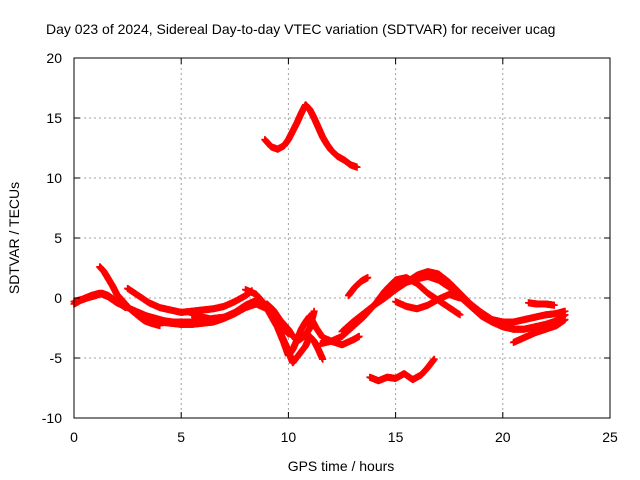 The height and width of the screenshot is (480, 640). Describe the element at coordinates (541, 304) in the screenshot. I see `series-arc-flat` at that location.